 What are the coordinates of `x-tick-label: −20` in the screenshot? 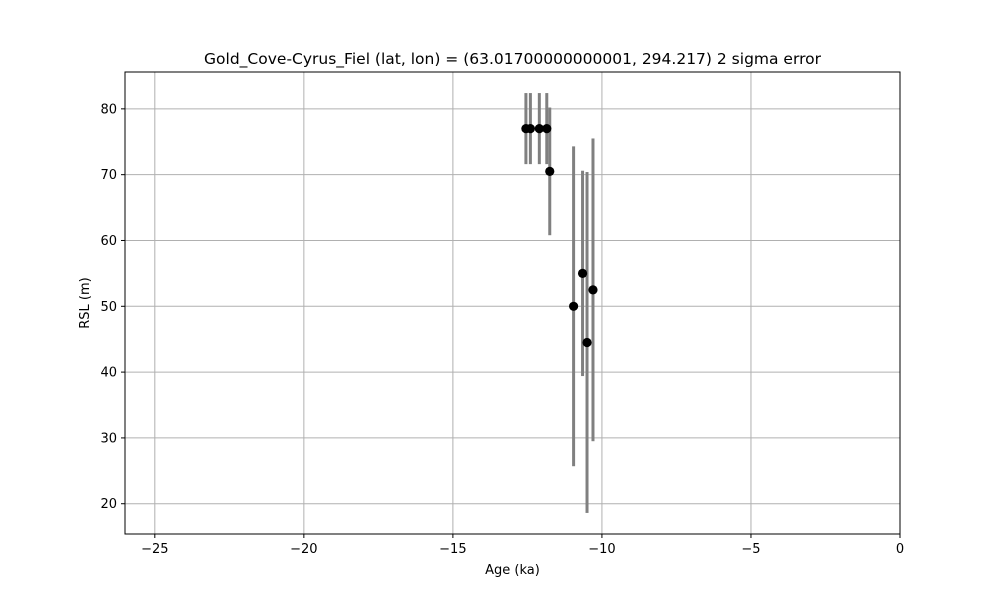 It's located at (303, 549).